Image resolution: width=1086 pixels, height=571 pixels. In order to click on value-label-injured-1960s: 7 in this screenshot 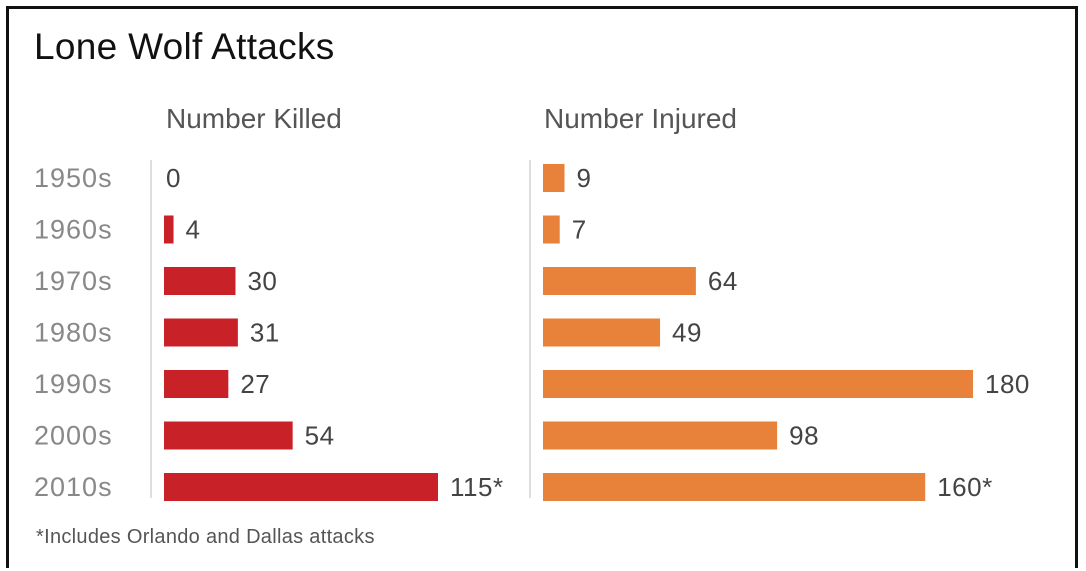, I will do `click(579, 230)`.